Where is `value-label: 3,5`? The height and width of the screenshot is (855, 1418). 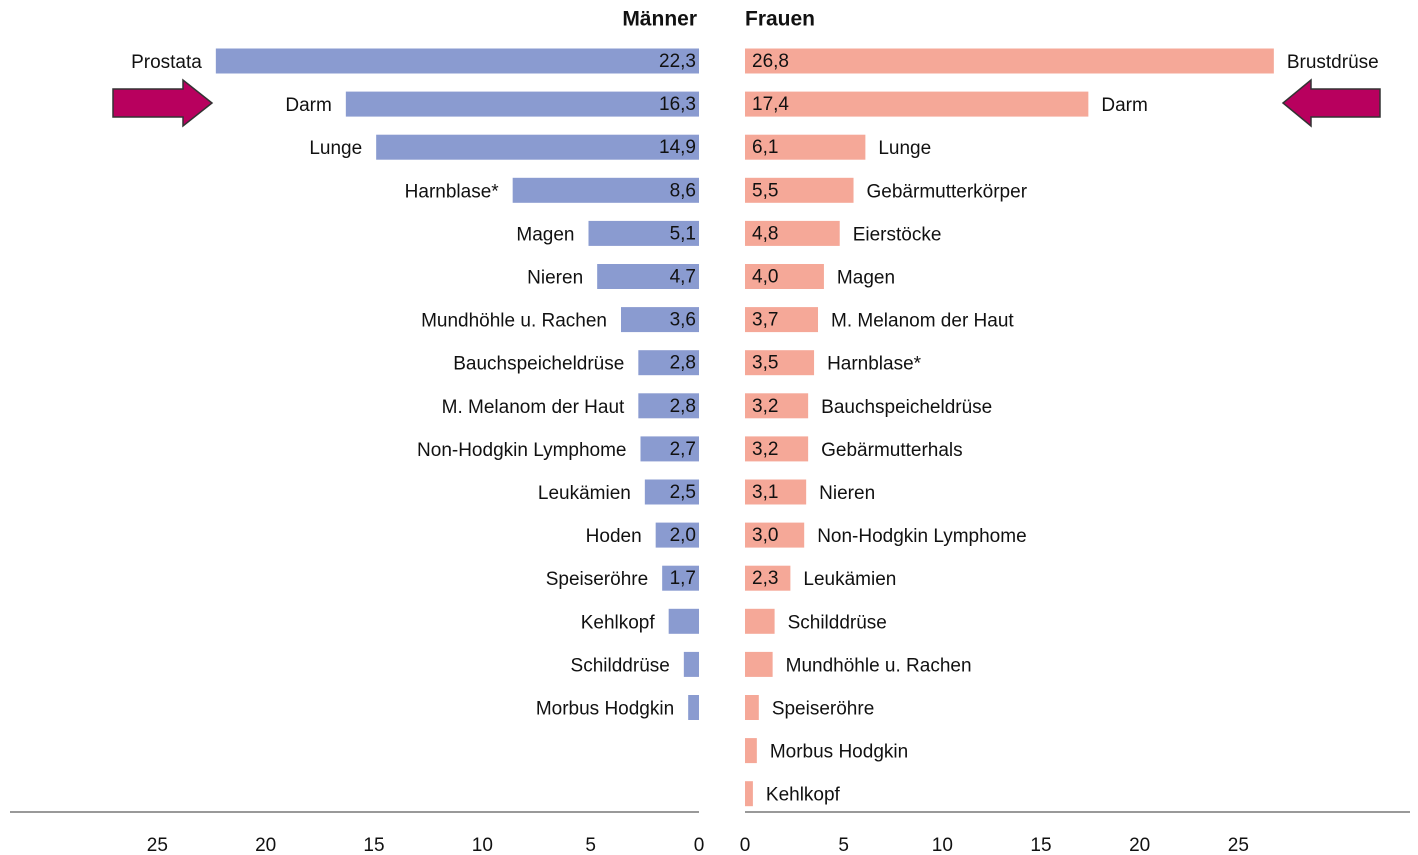 value-label: 3,5 is located at coordinates (765, 363).